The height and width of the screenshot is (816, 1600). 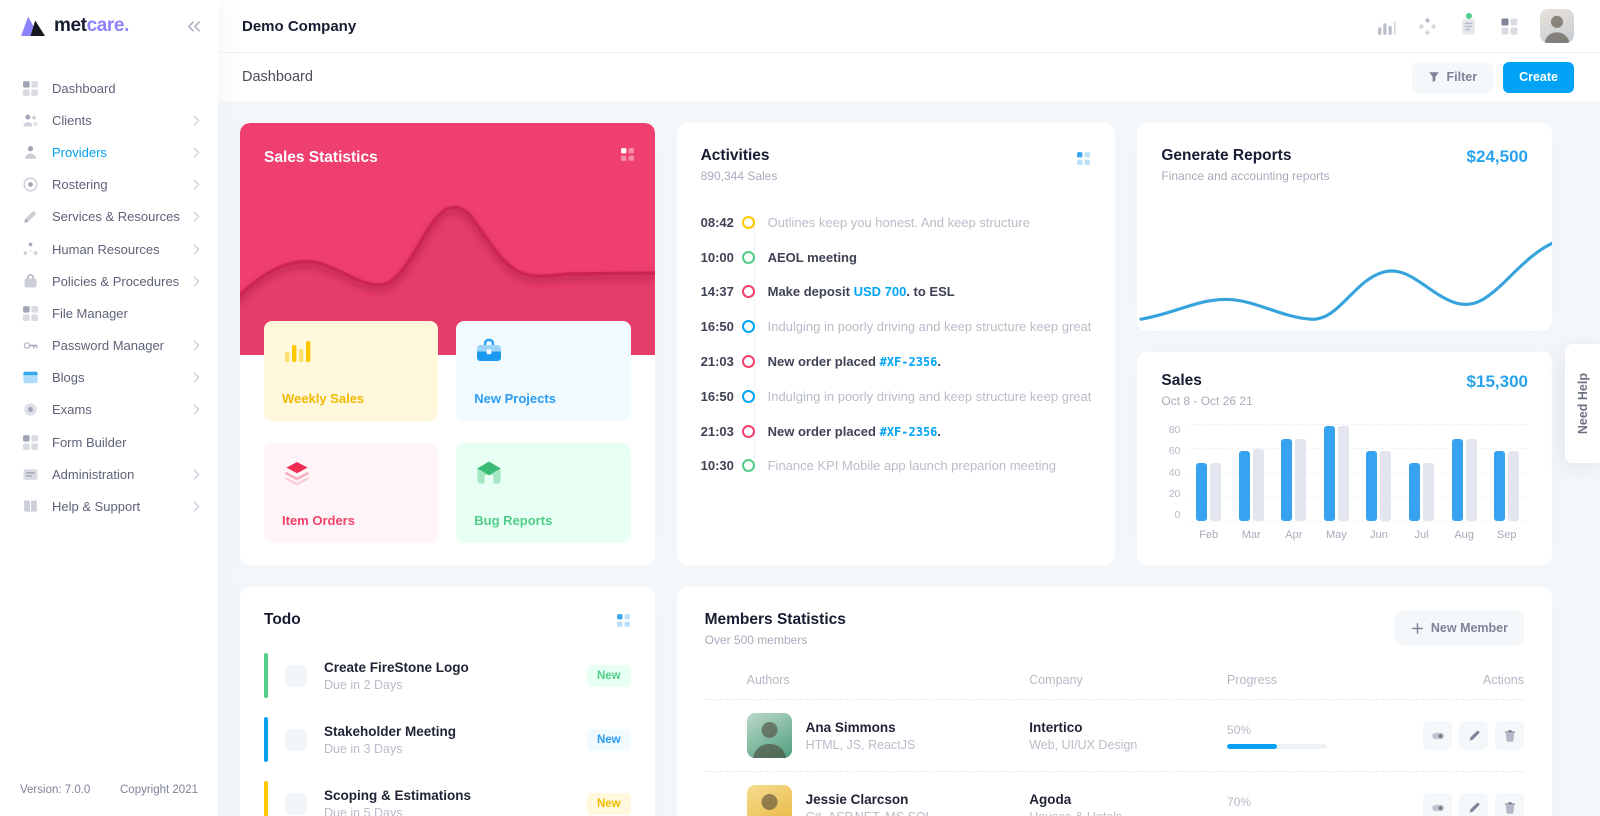 What do you see at coordinates (109, 281) in the screenshot?
I see `sidebar-item-policies-procedures: Policies & Procedures` at bounding box center [109, 281].